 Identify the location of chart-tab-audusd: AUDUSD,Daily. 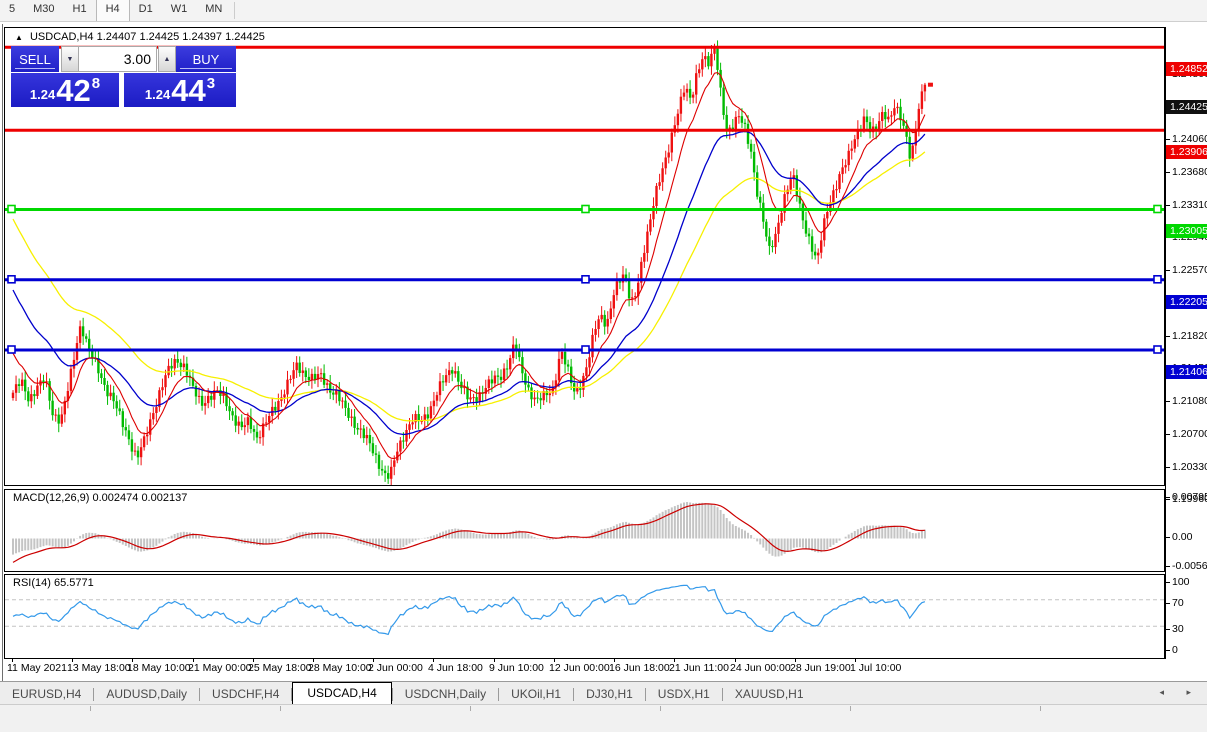
(147, 694).